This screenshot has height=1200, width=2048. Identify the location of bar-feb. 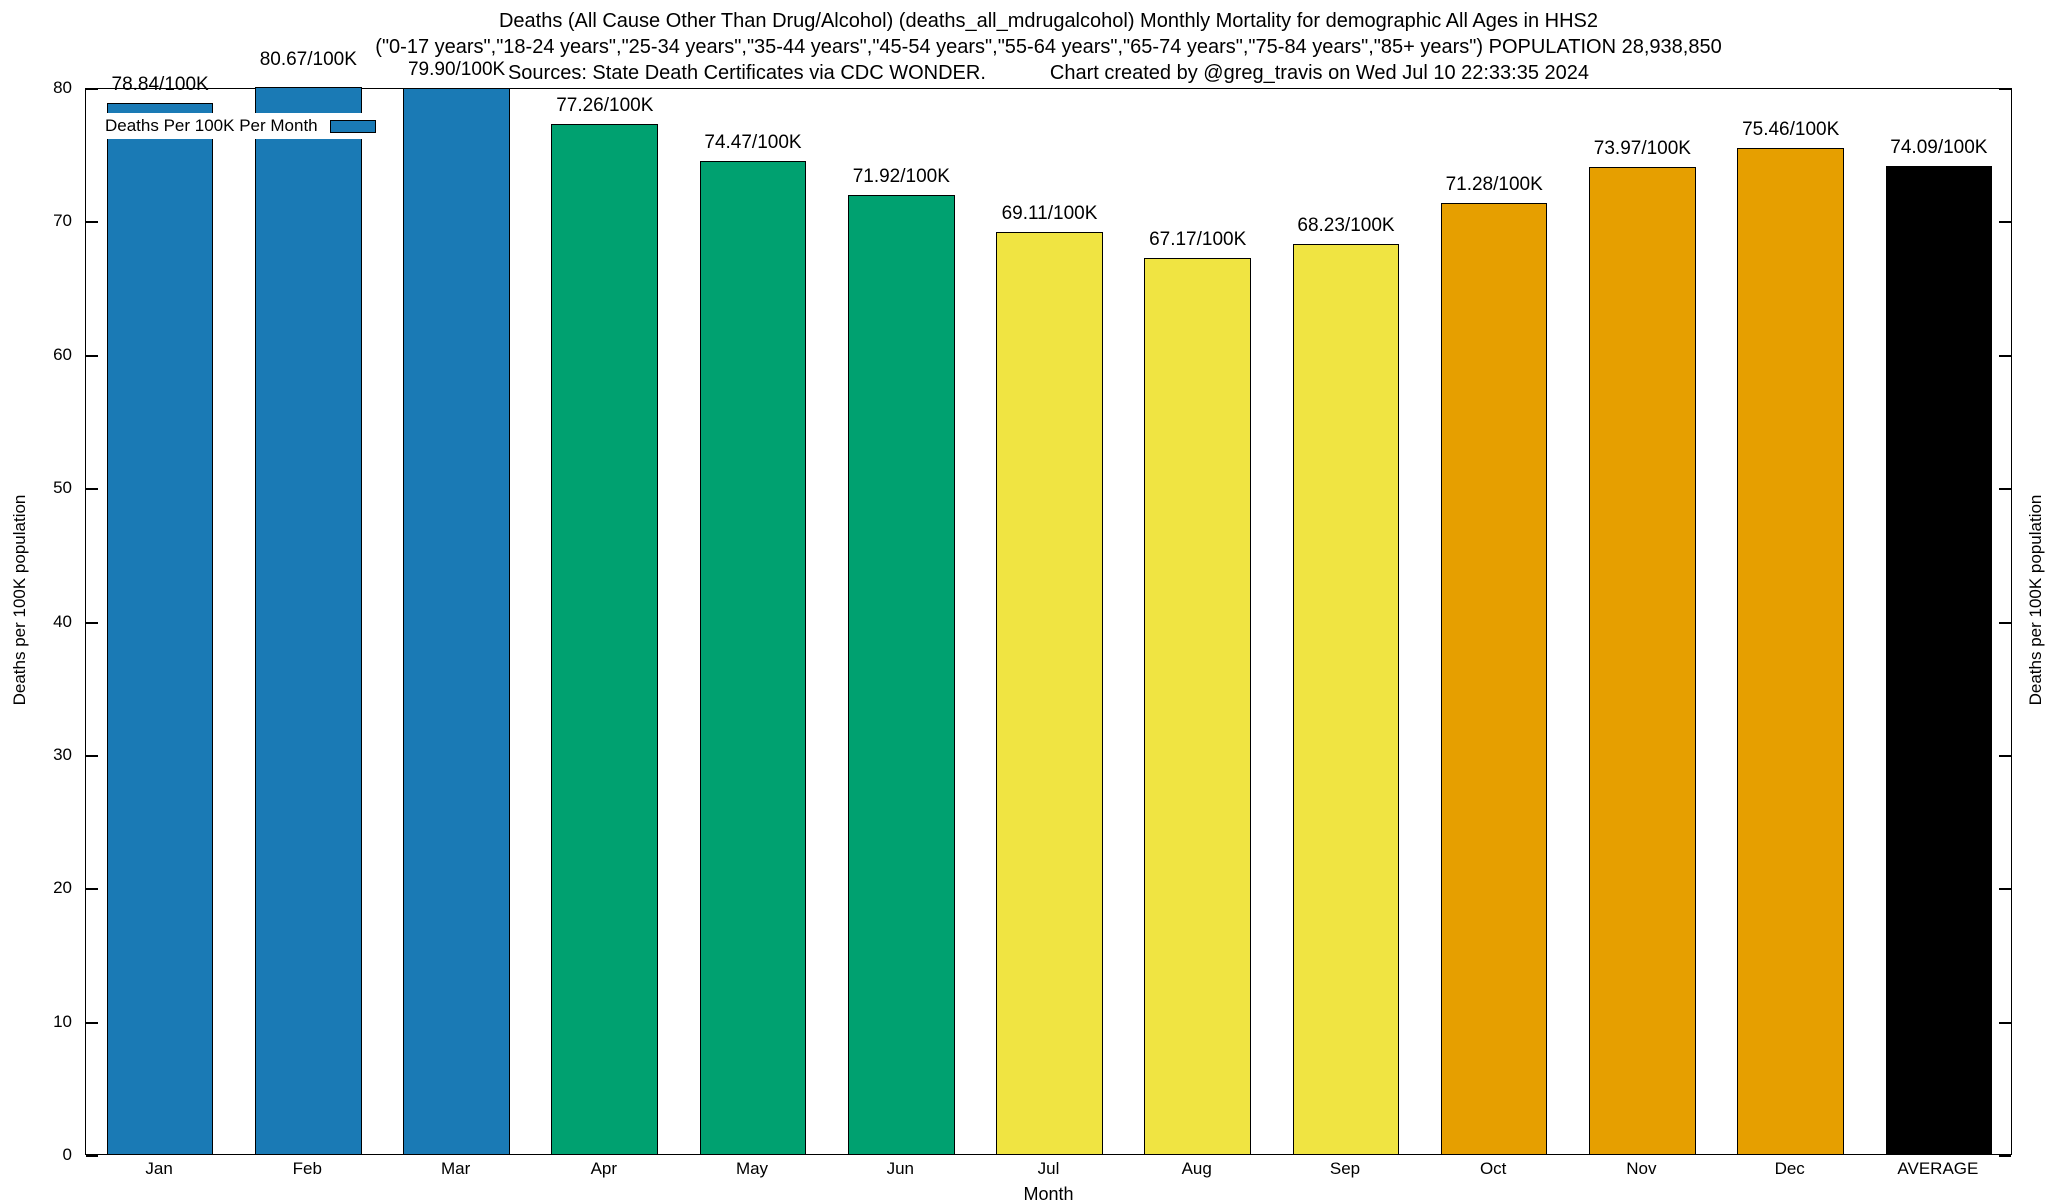
(308, 620).